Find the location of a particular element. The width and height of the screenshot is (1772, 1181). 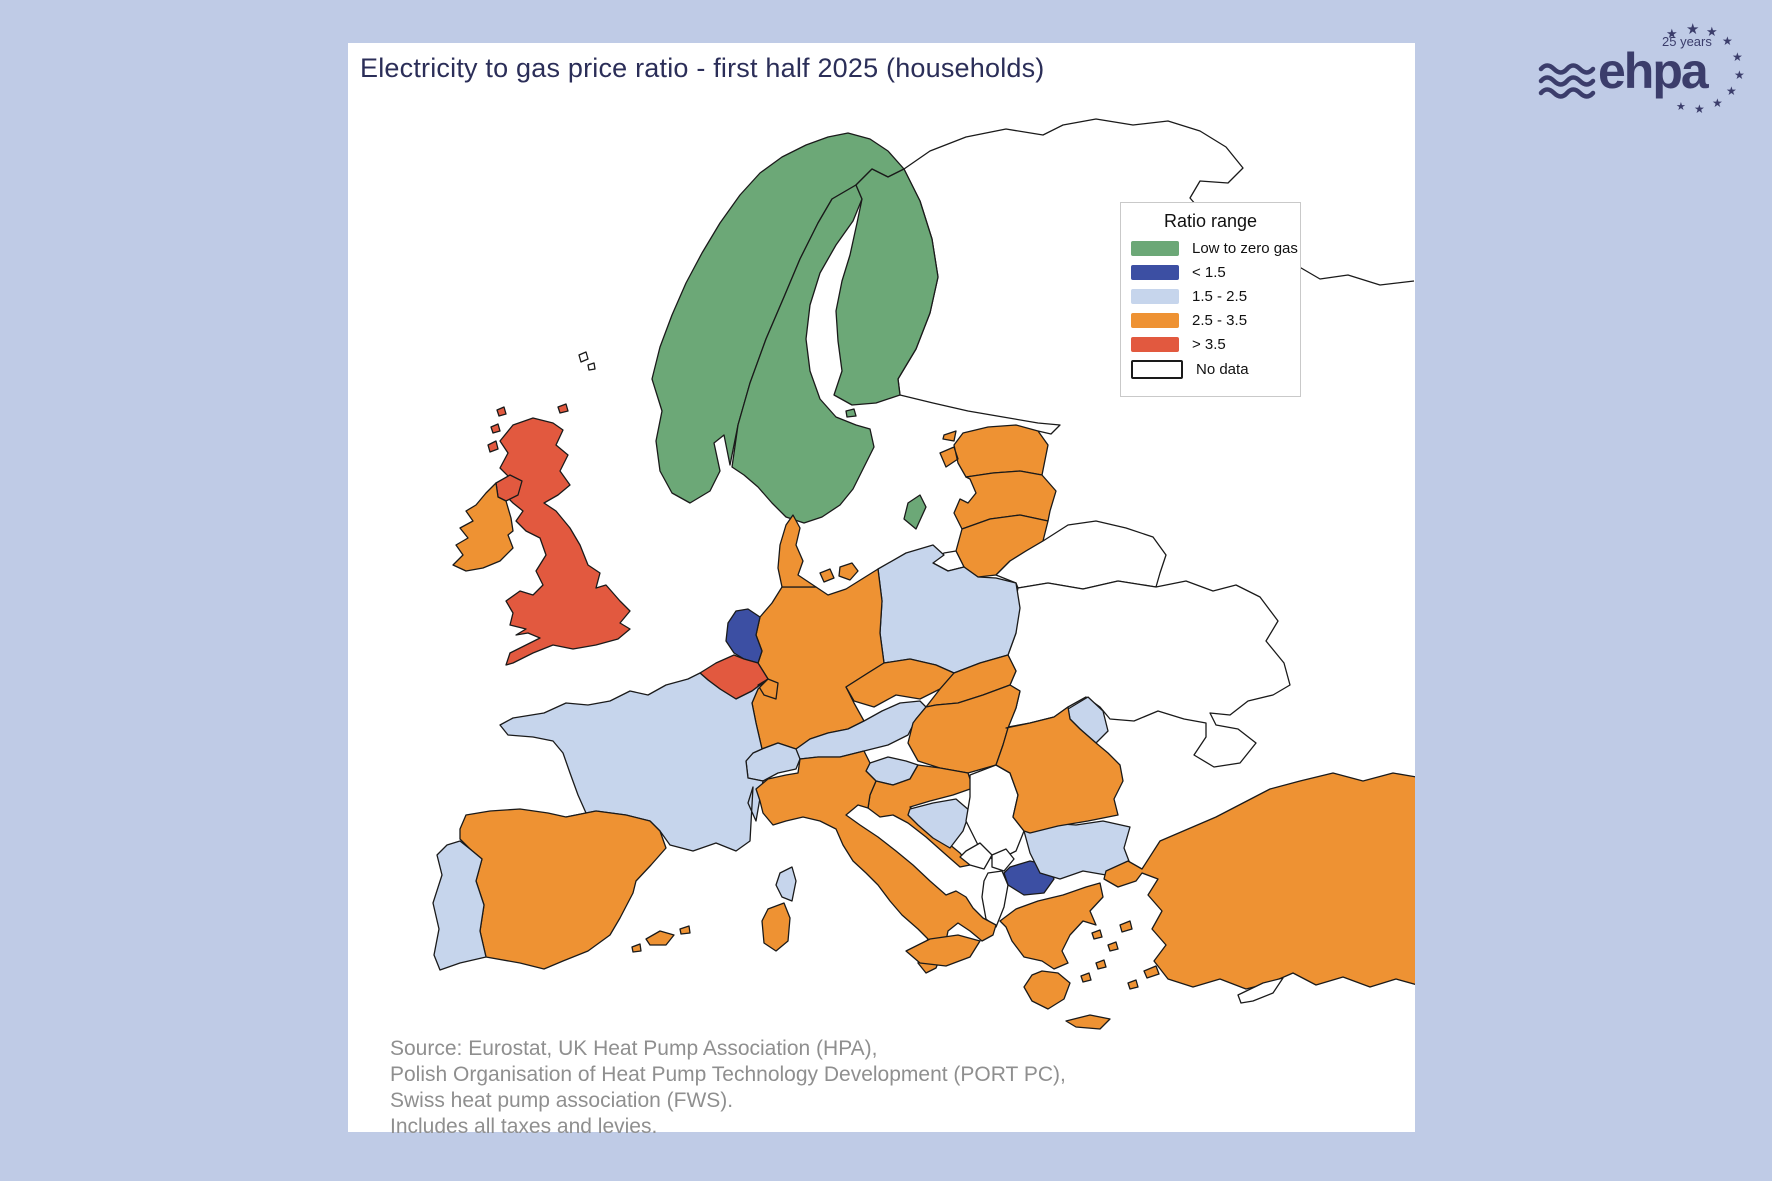

country-faroe-islands is located at coordinates (587, 361).